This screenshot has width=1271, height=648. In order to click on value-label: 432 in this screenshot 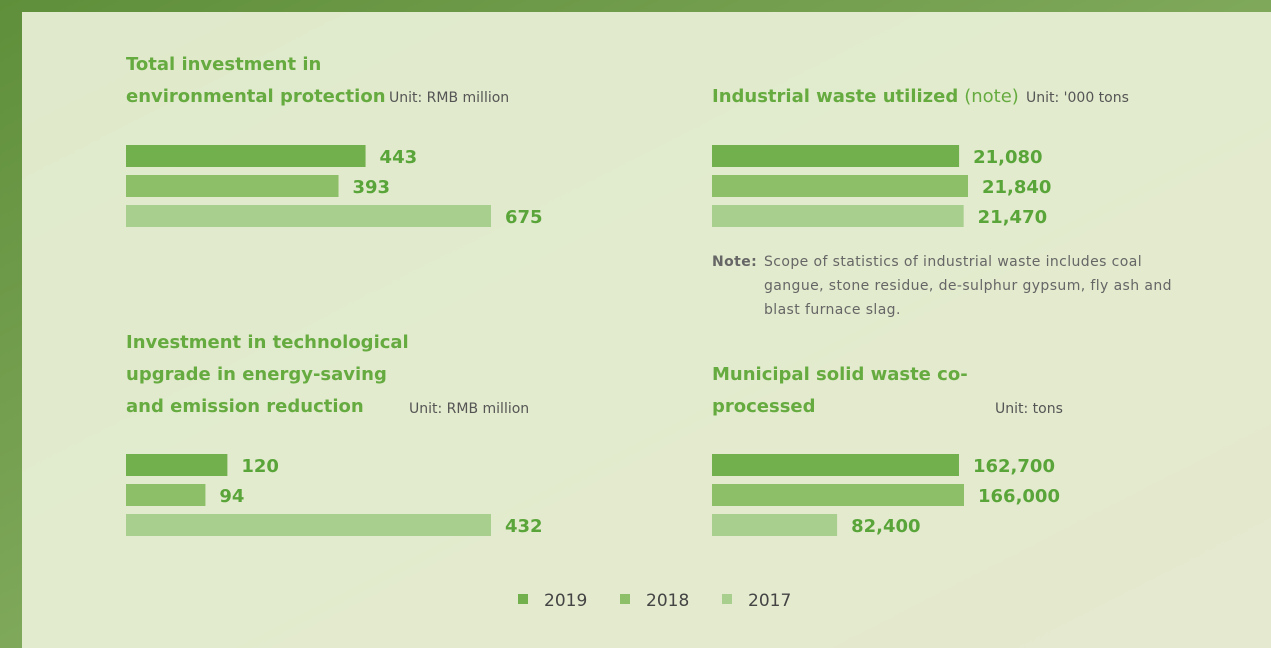, I will do `click(524, 526)`.